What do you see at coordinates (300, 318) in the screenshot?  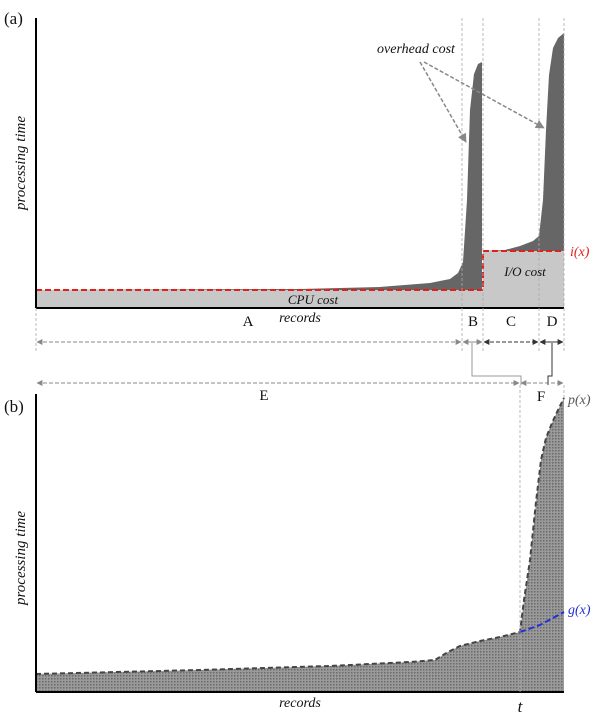 I see `panel-a-xlabel: records` at bounding box center [300, 318].